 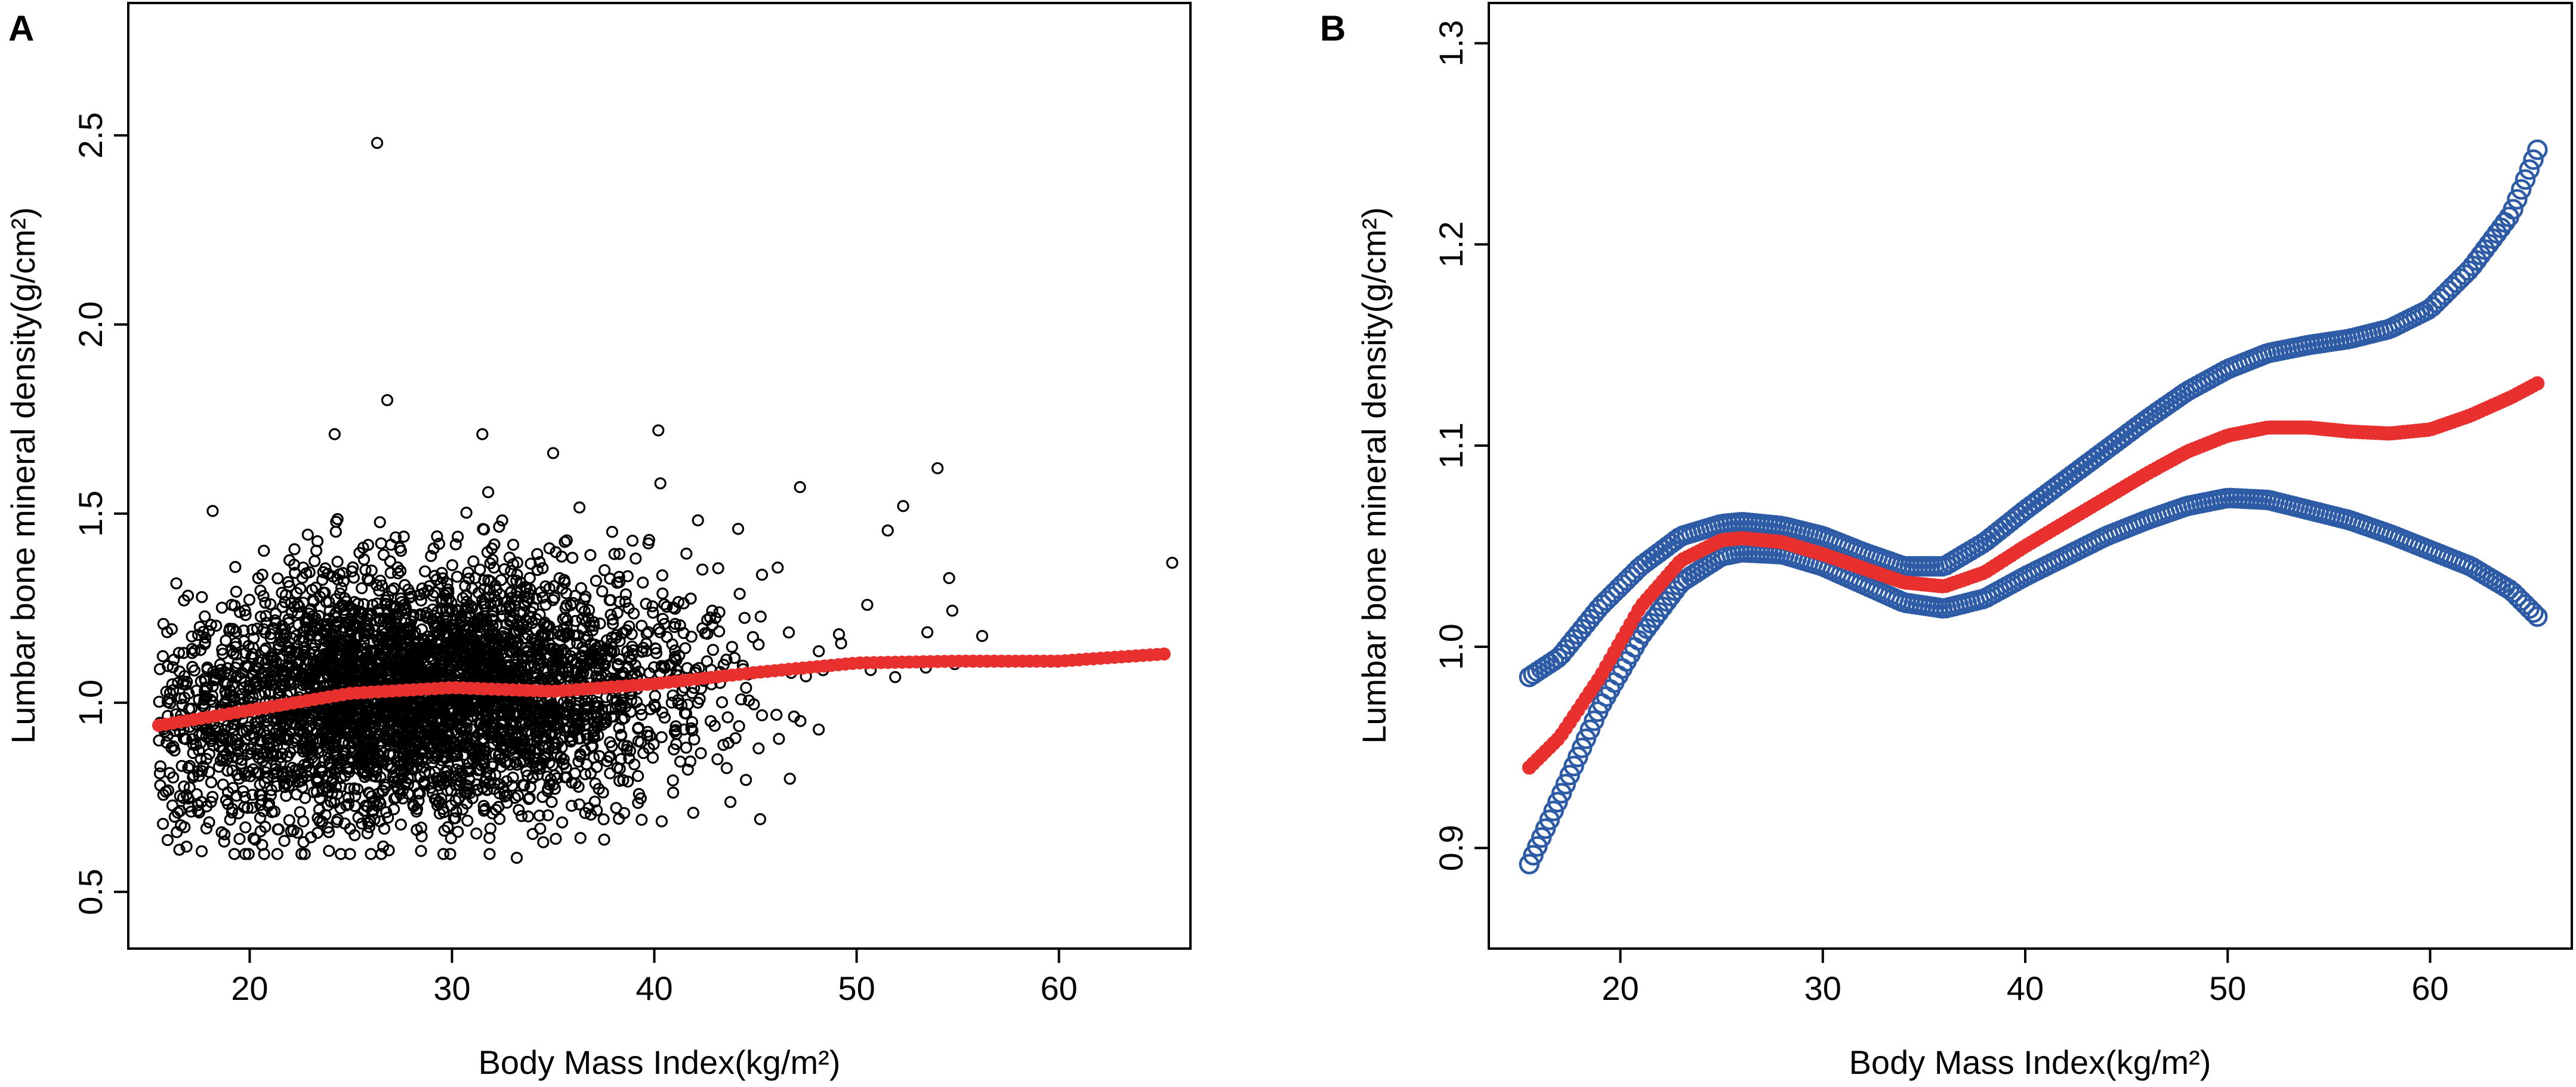 I want to click on panel-b-y-axis: 0.91.01.11.21.3, so click(x=1461, y=445).